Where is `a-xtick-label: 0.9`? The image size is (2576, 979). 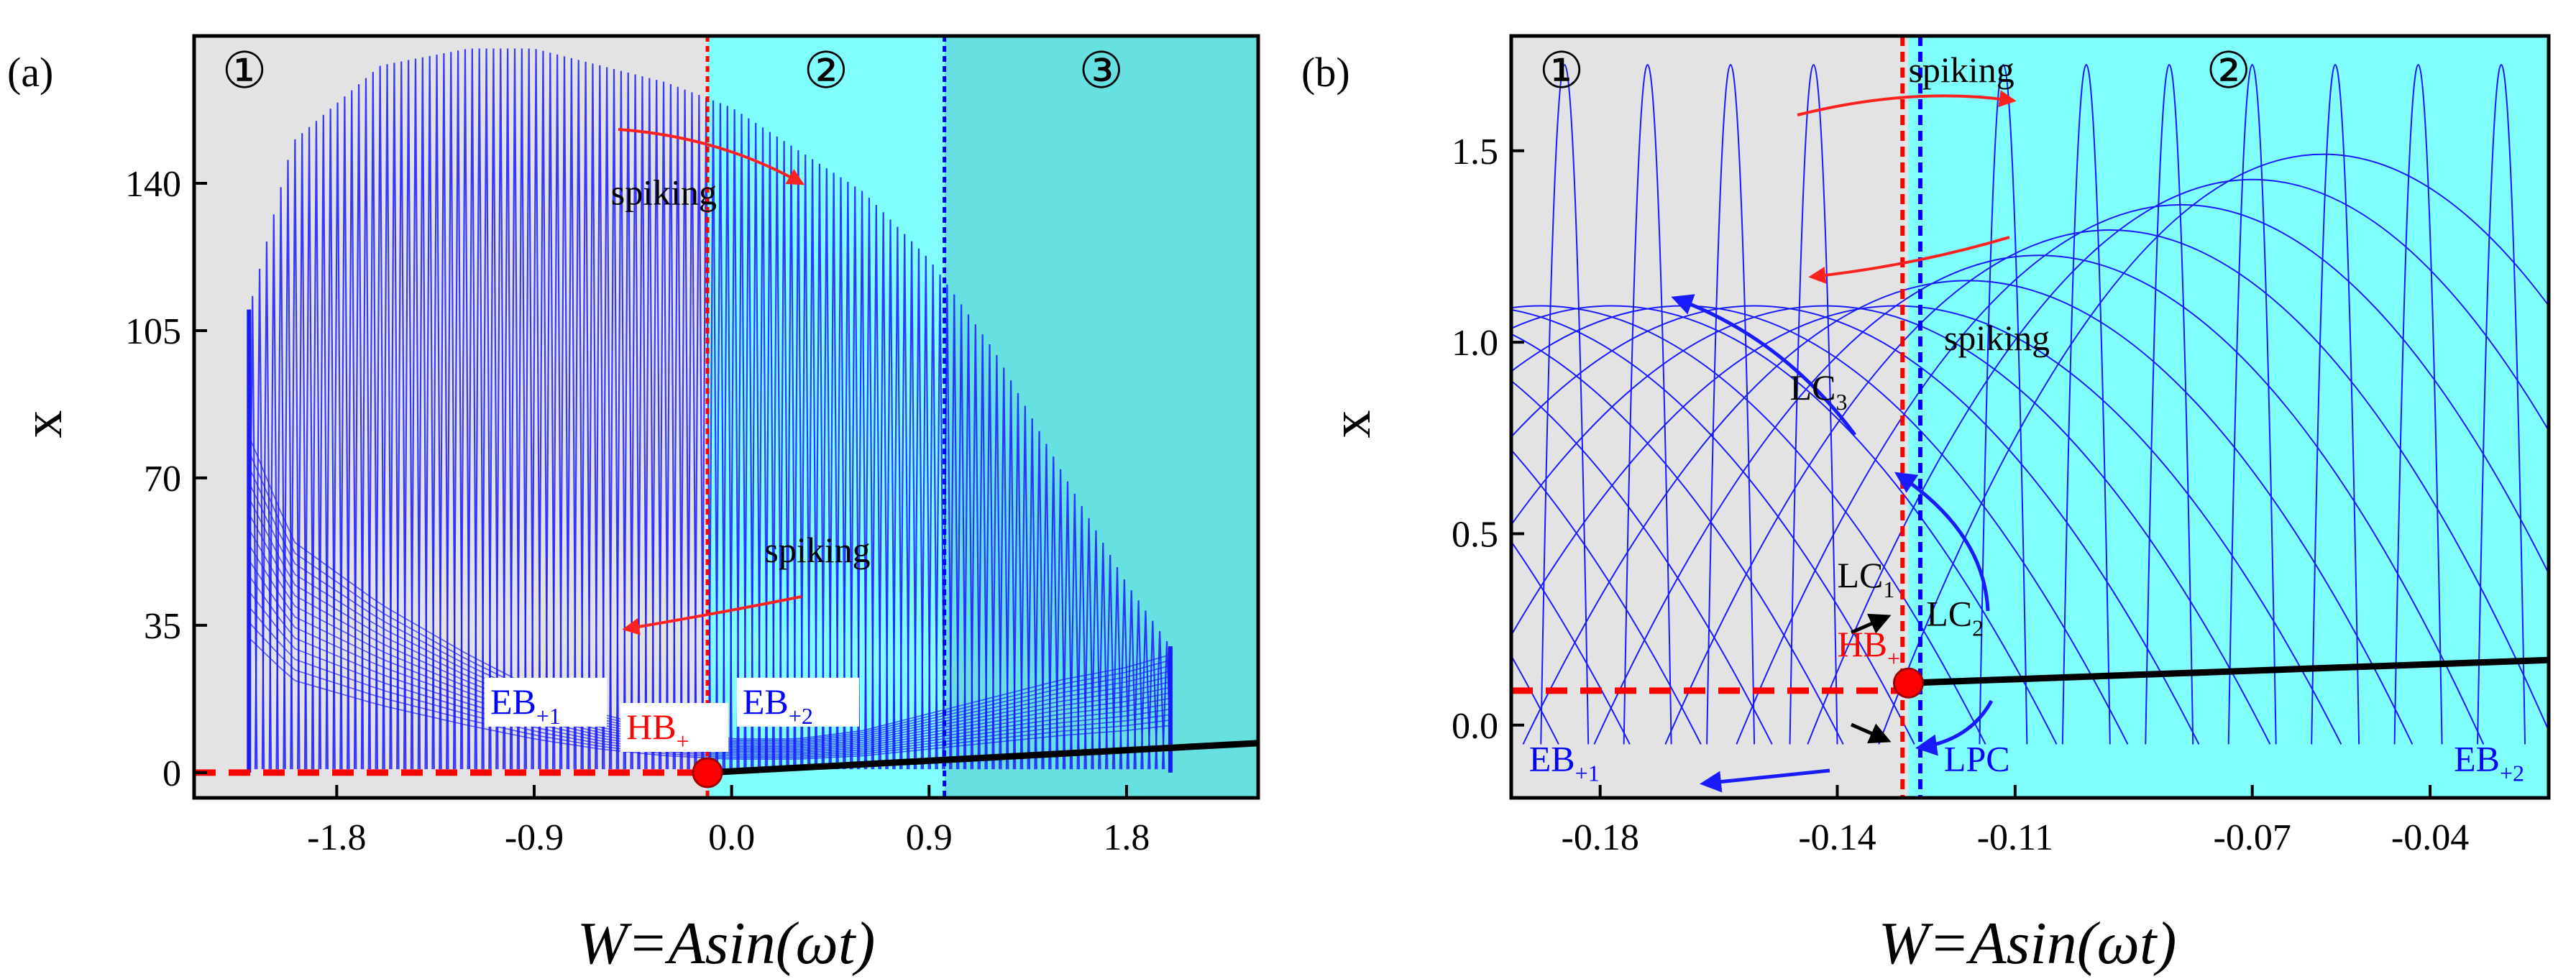
a-xtick-label: 0.9 is located at coordinates (929, 838).